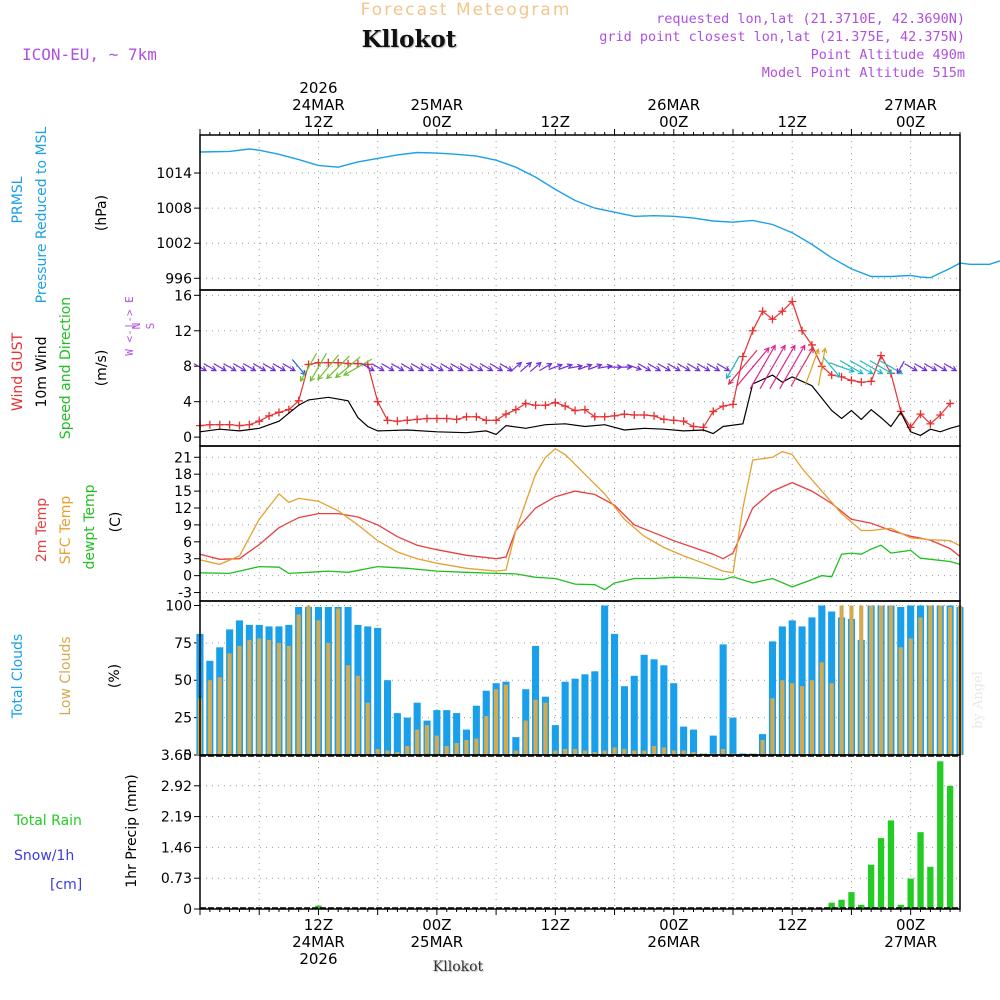  I want to click on panel-pressure-ytick-label: 1002, so click(174, 244).